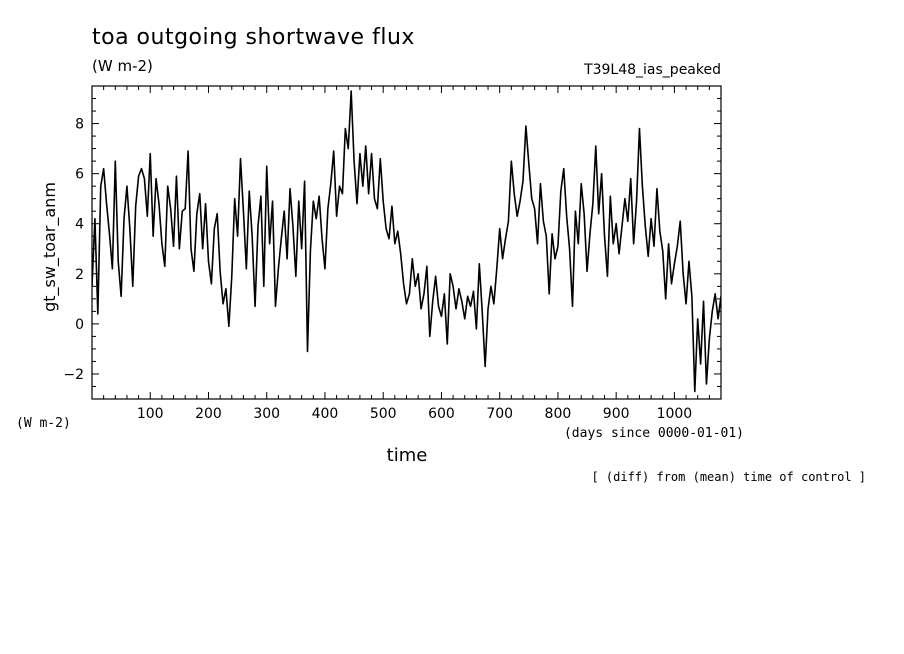  Describe the element at coordinates (652, 70) in the screenshot. I see `run-name: T39L48_ias_peaked` at that location.